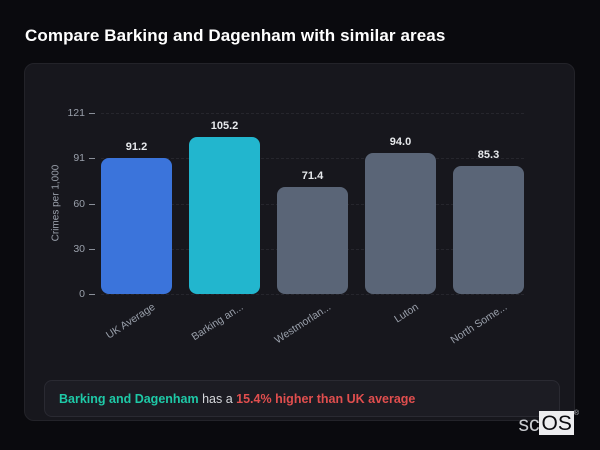 The height and width of the screenshot is (450, 600). Describe the element at coordinates (56, 203) in the screenshot. I see `y-axis-title: Crimes per 1,000` at that location.